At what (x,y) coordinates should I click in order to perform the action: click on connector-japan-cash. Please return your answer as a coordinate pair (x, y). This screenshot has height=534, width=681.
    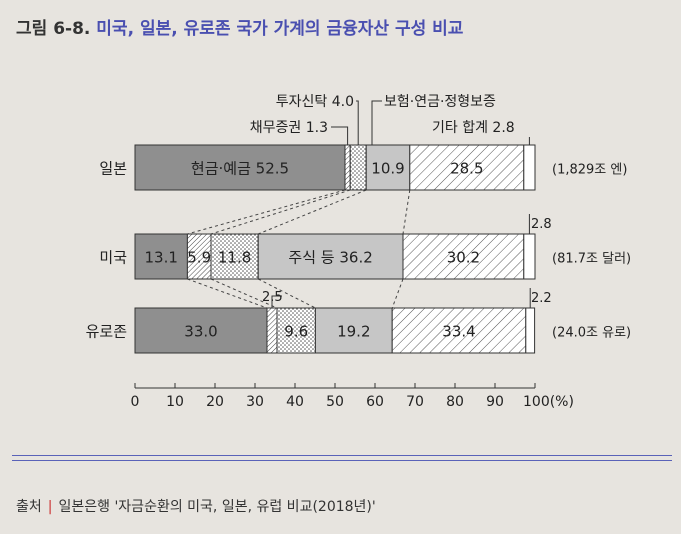
    Looking at the image, I should click on (266, 212).